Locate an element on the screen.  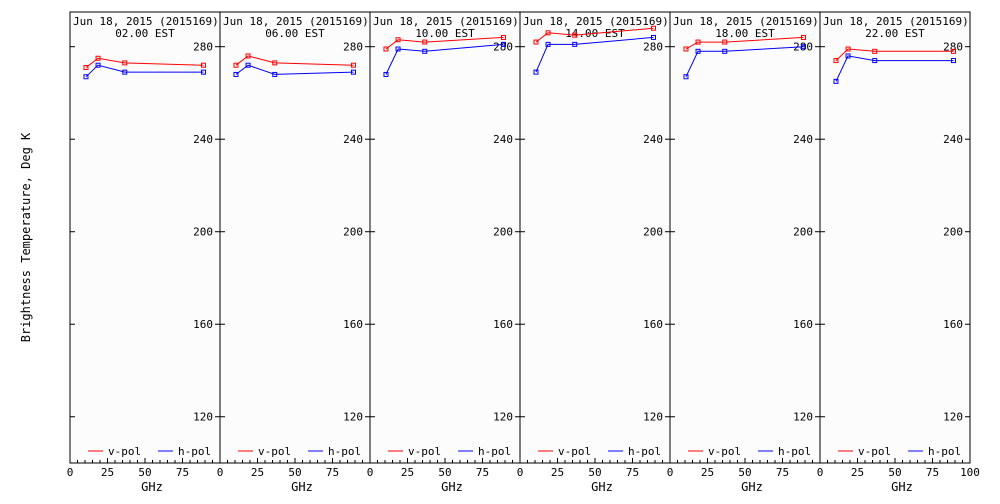
panel-title-time: 22.00 EST is located at coordinates (895, 33).